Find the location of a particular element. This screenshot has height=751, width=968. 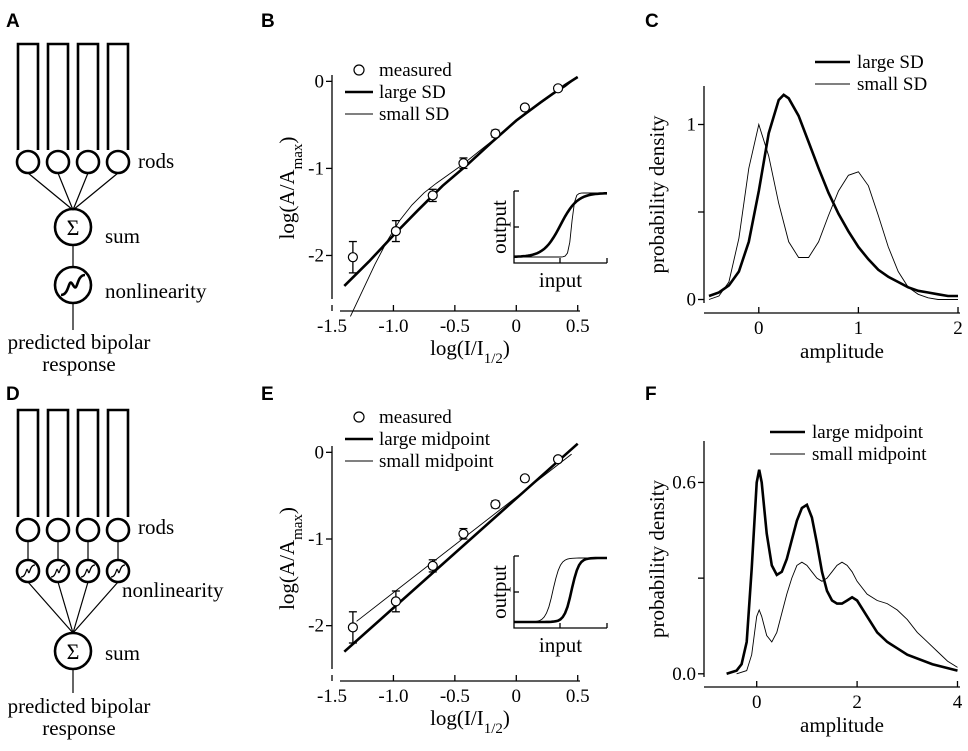

rods-label-a: rods is located at coordinates (156, 161).